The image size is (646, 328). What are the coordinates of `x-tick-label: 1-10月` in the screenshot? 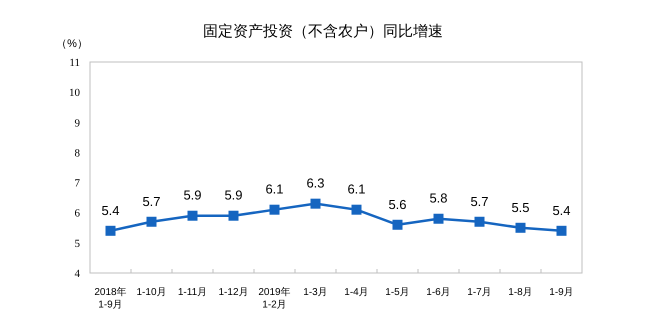 It's located at (151, 292).